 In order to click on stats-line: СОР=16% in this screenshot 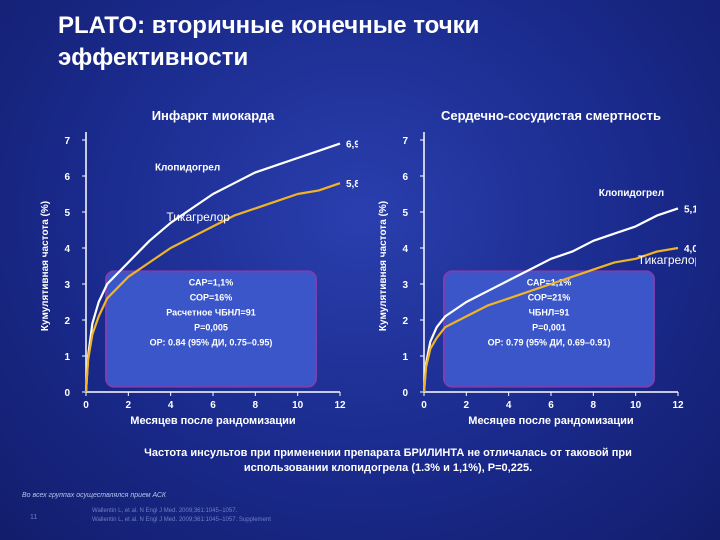, I will do `click(211, 297)`.